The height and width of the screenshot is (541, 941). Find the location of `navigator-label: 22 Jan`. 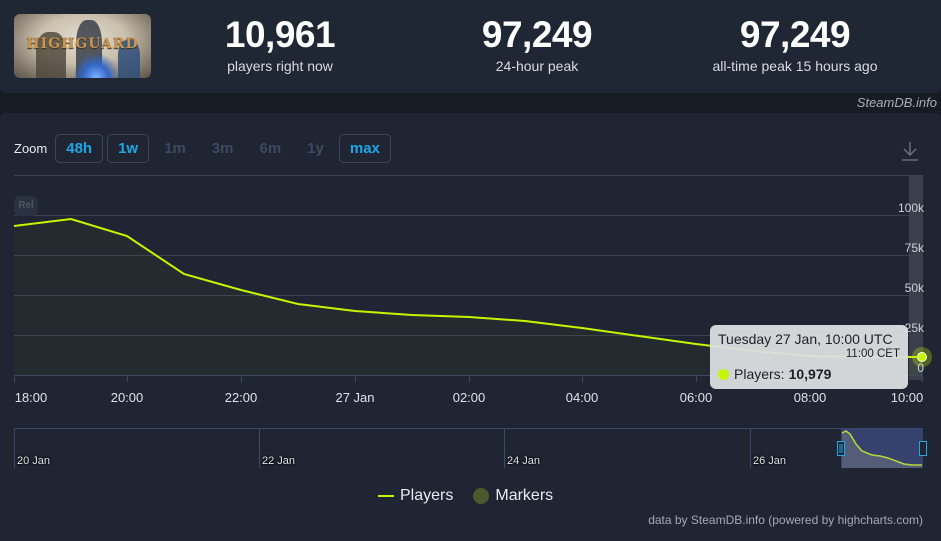

navigator-label: 22 Jan is located at coordinates (279, 461).